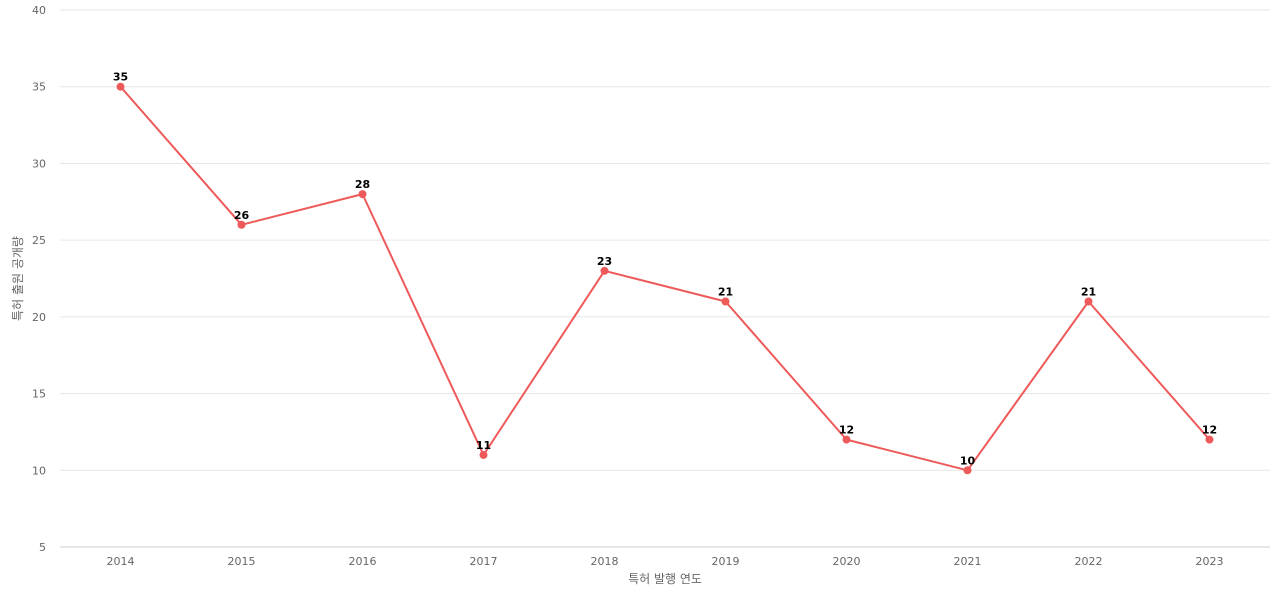 The height and width of the screenshot is (600, 1280). What do you see at coordinates (968, 460) in the screenshot?
I see `data-label: 10` at bounding box center [968, 460].